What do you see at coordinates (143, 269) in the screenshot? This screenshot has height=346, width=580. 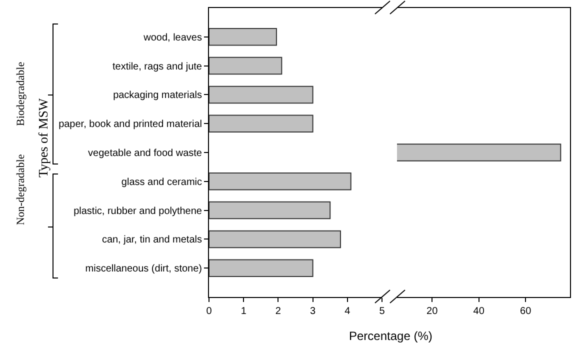 I see `y-tick-label: miscellaneous (dirt, stone)` at bounding box center [143, 269].